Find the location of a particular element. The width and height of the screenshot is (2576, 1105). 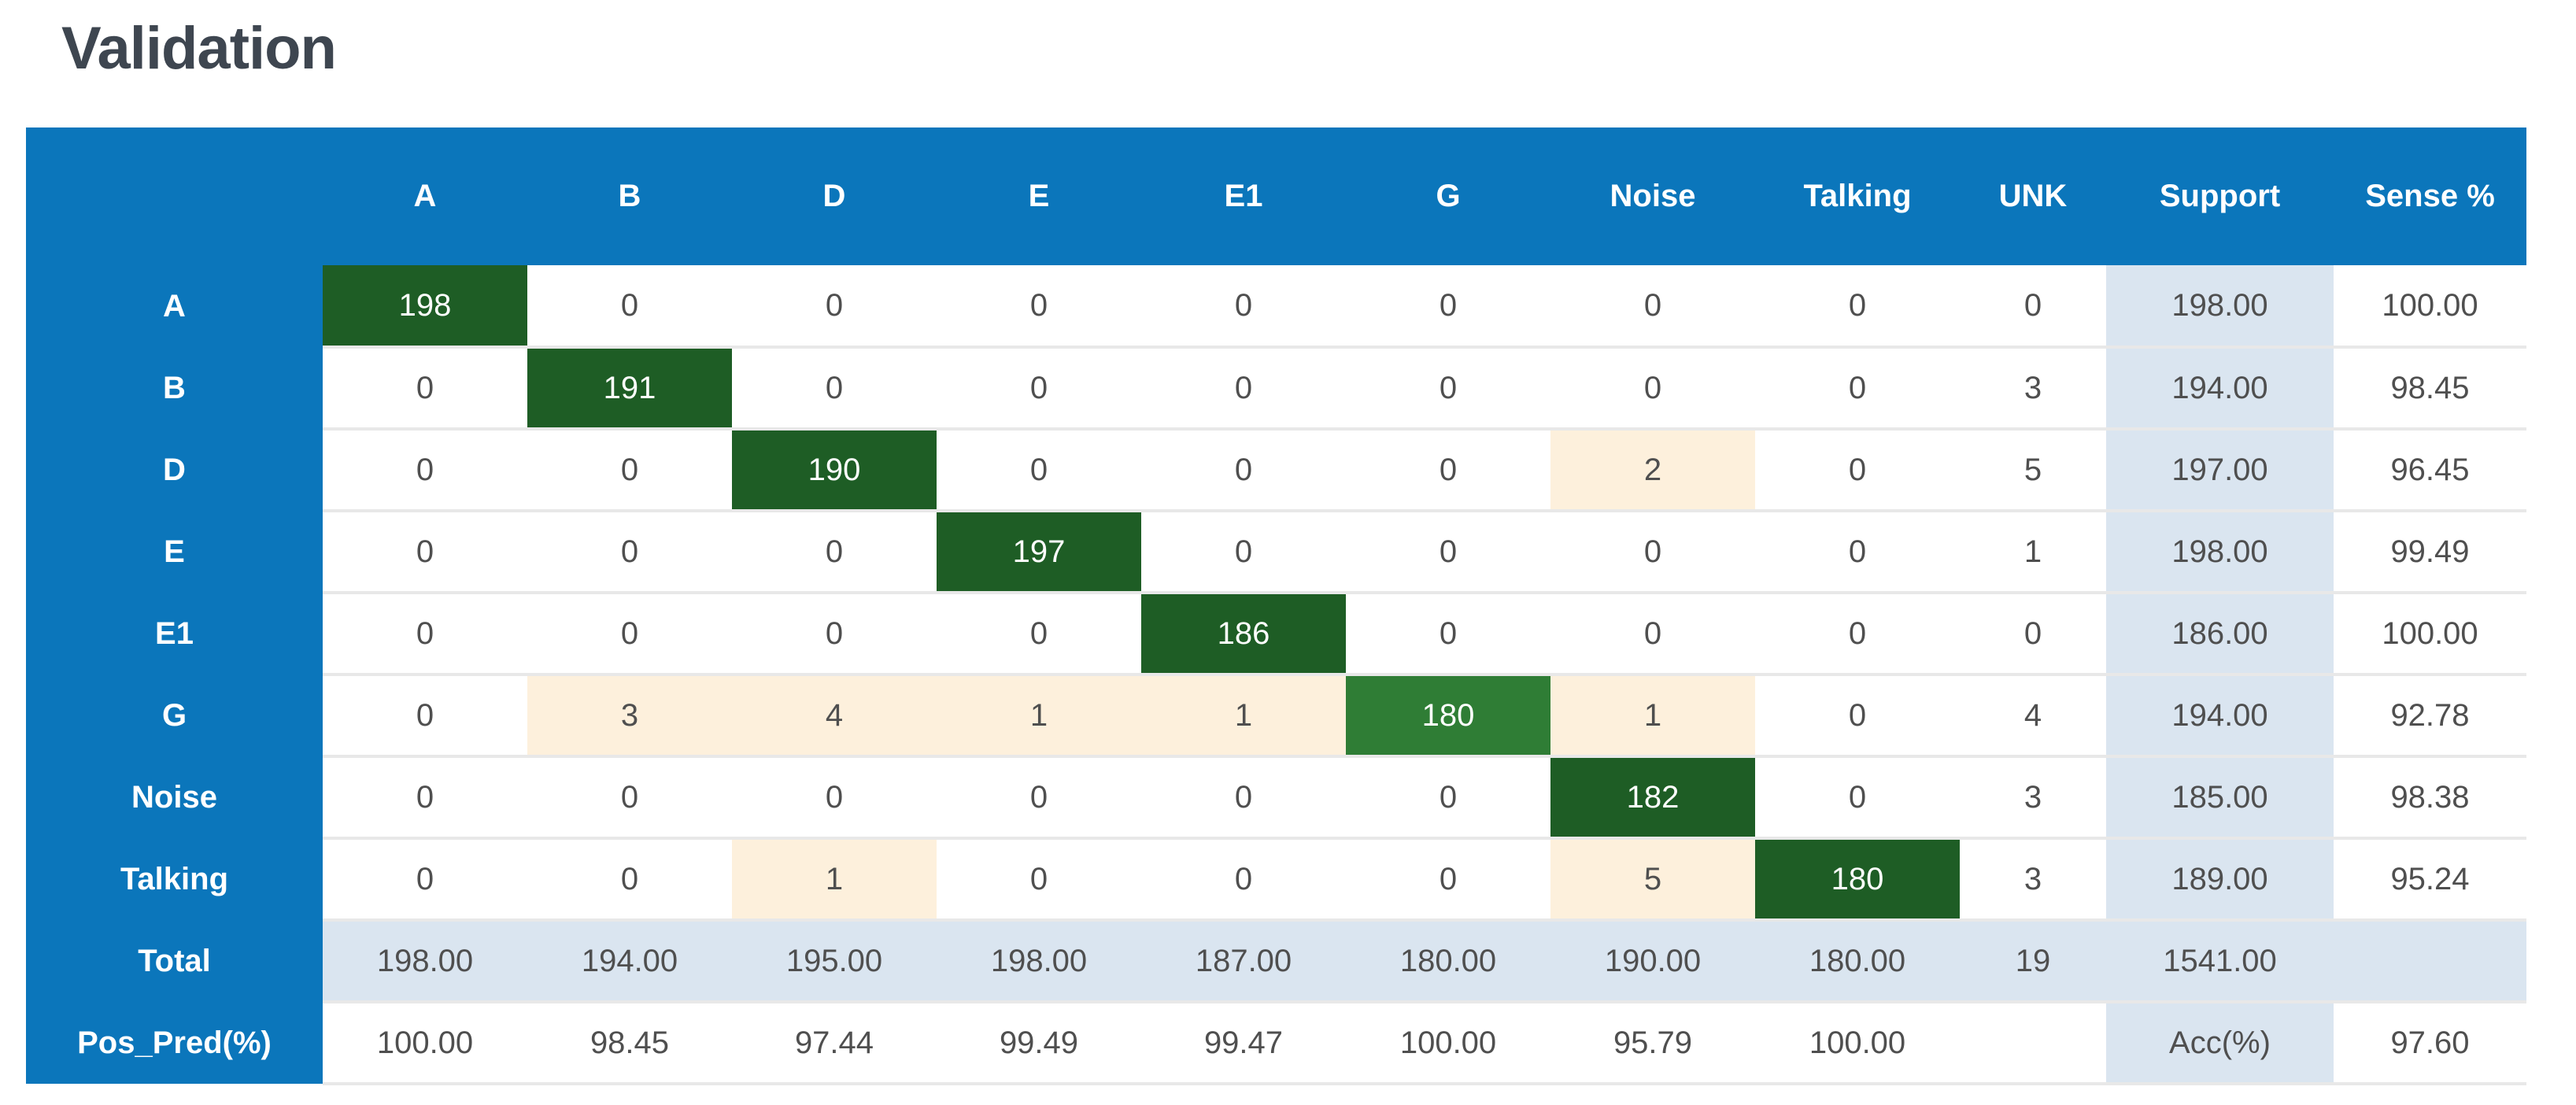

matrix-cell-total-sense is located at coordinates (2430, 961).